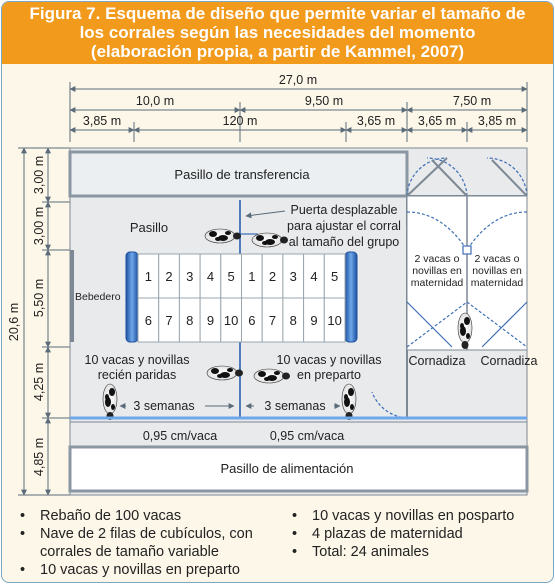 The height and width of the screenshot is (584, 555). I want to click on maternity-left-line2: novillas en, so click(437, 271).